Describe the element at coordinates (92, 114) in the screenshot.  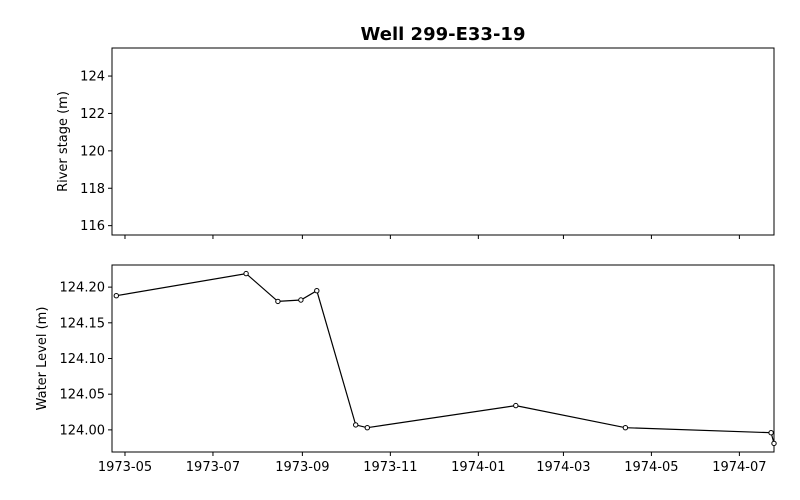
I see `river-stage-y-tick-label: 122` at that location.